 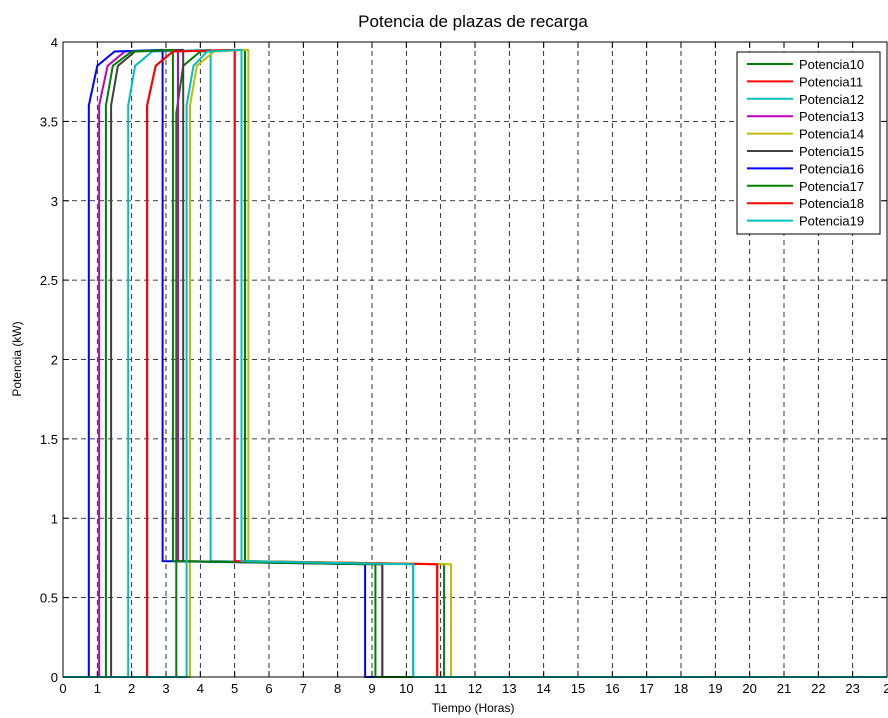 What do you see at coordinates (831, 81) in the screenshot?
I see `legend-label: Potencia11` at bounding box center [831, 81].